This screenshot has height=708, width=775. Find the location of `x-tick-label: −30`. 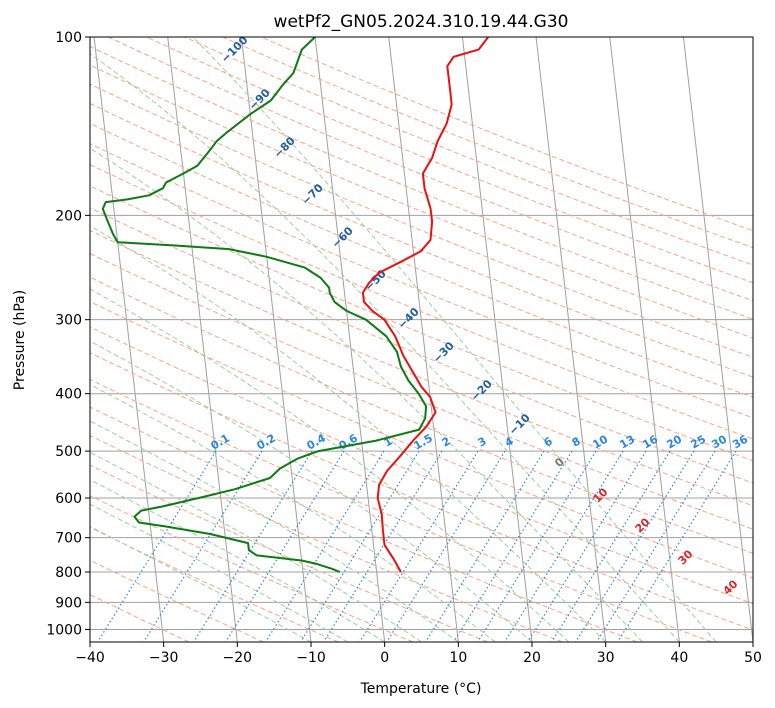

x-tick-label: −30 is located at coordinates (164, 658).